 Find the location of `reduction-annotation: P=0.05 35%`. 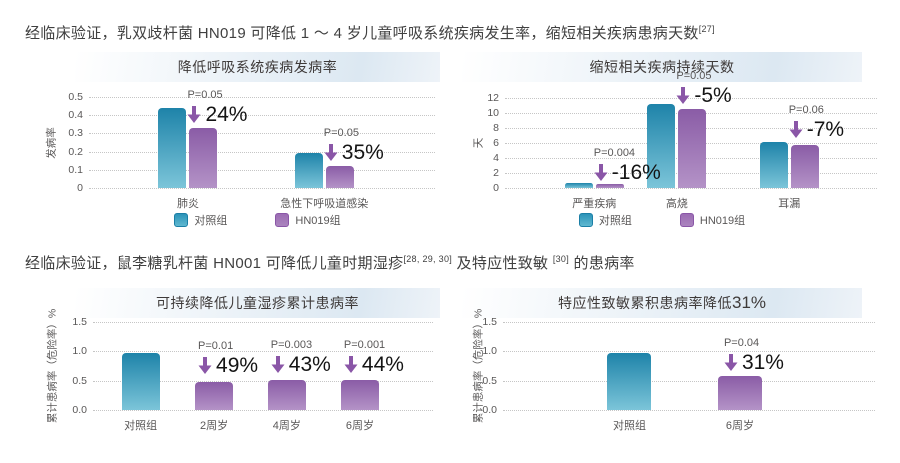

reduction-annotation: P=0.05 35% is located at coordinates (354, 145).